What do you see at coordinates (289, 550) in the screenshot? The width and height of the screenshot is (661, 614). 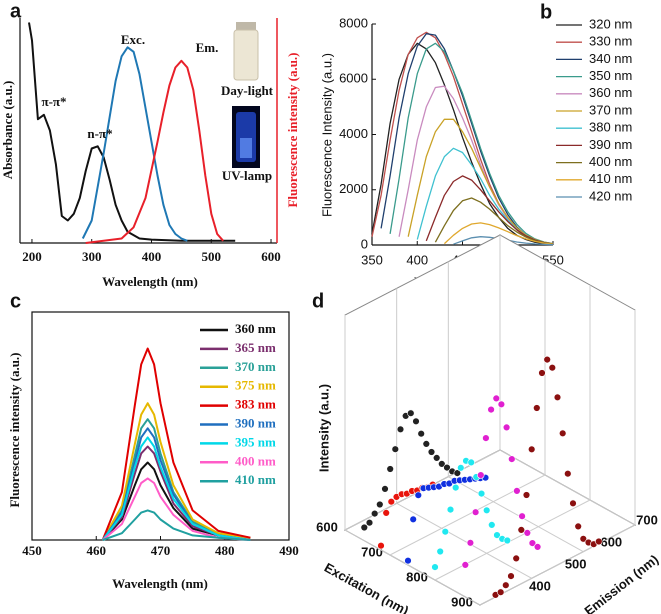 I see `x-tick-label: 490` at bounding box center [289, 550].